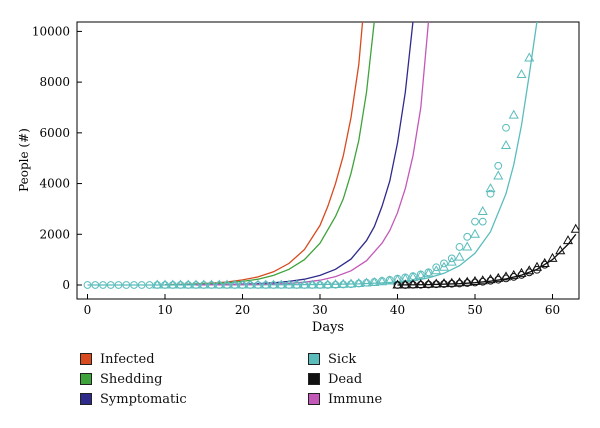 Image resolution: width=600 pixels, height=428 pixels. What do you see at coordinates (474, 310) in the screenshot?
I see `x-tick-label: 50` at bounding box center [474, 310].